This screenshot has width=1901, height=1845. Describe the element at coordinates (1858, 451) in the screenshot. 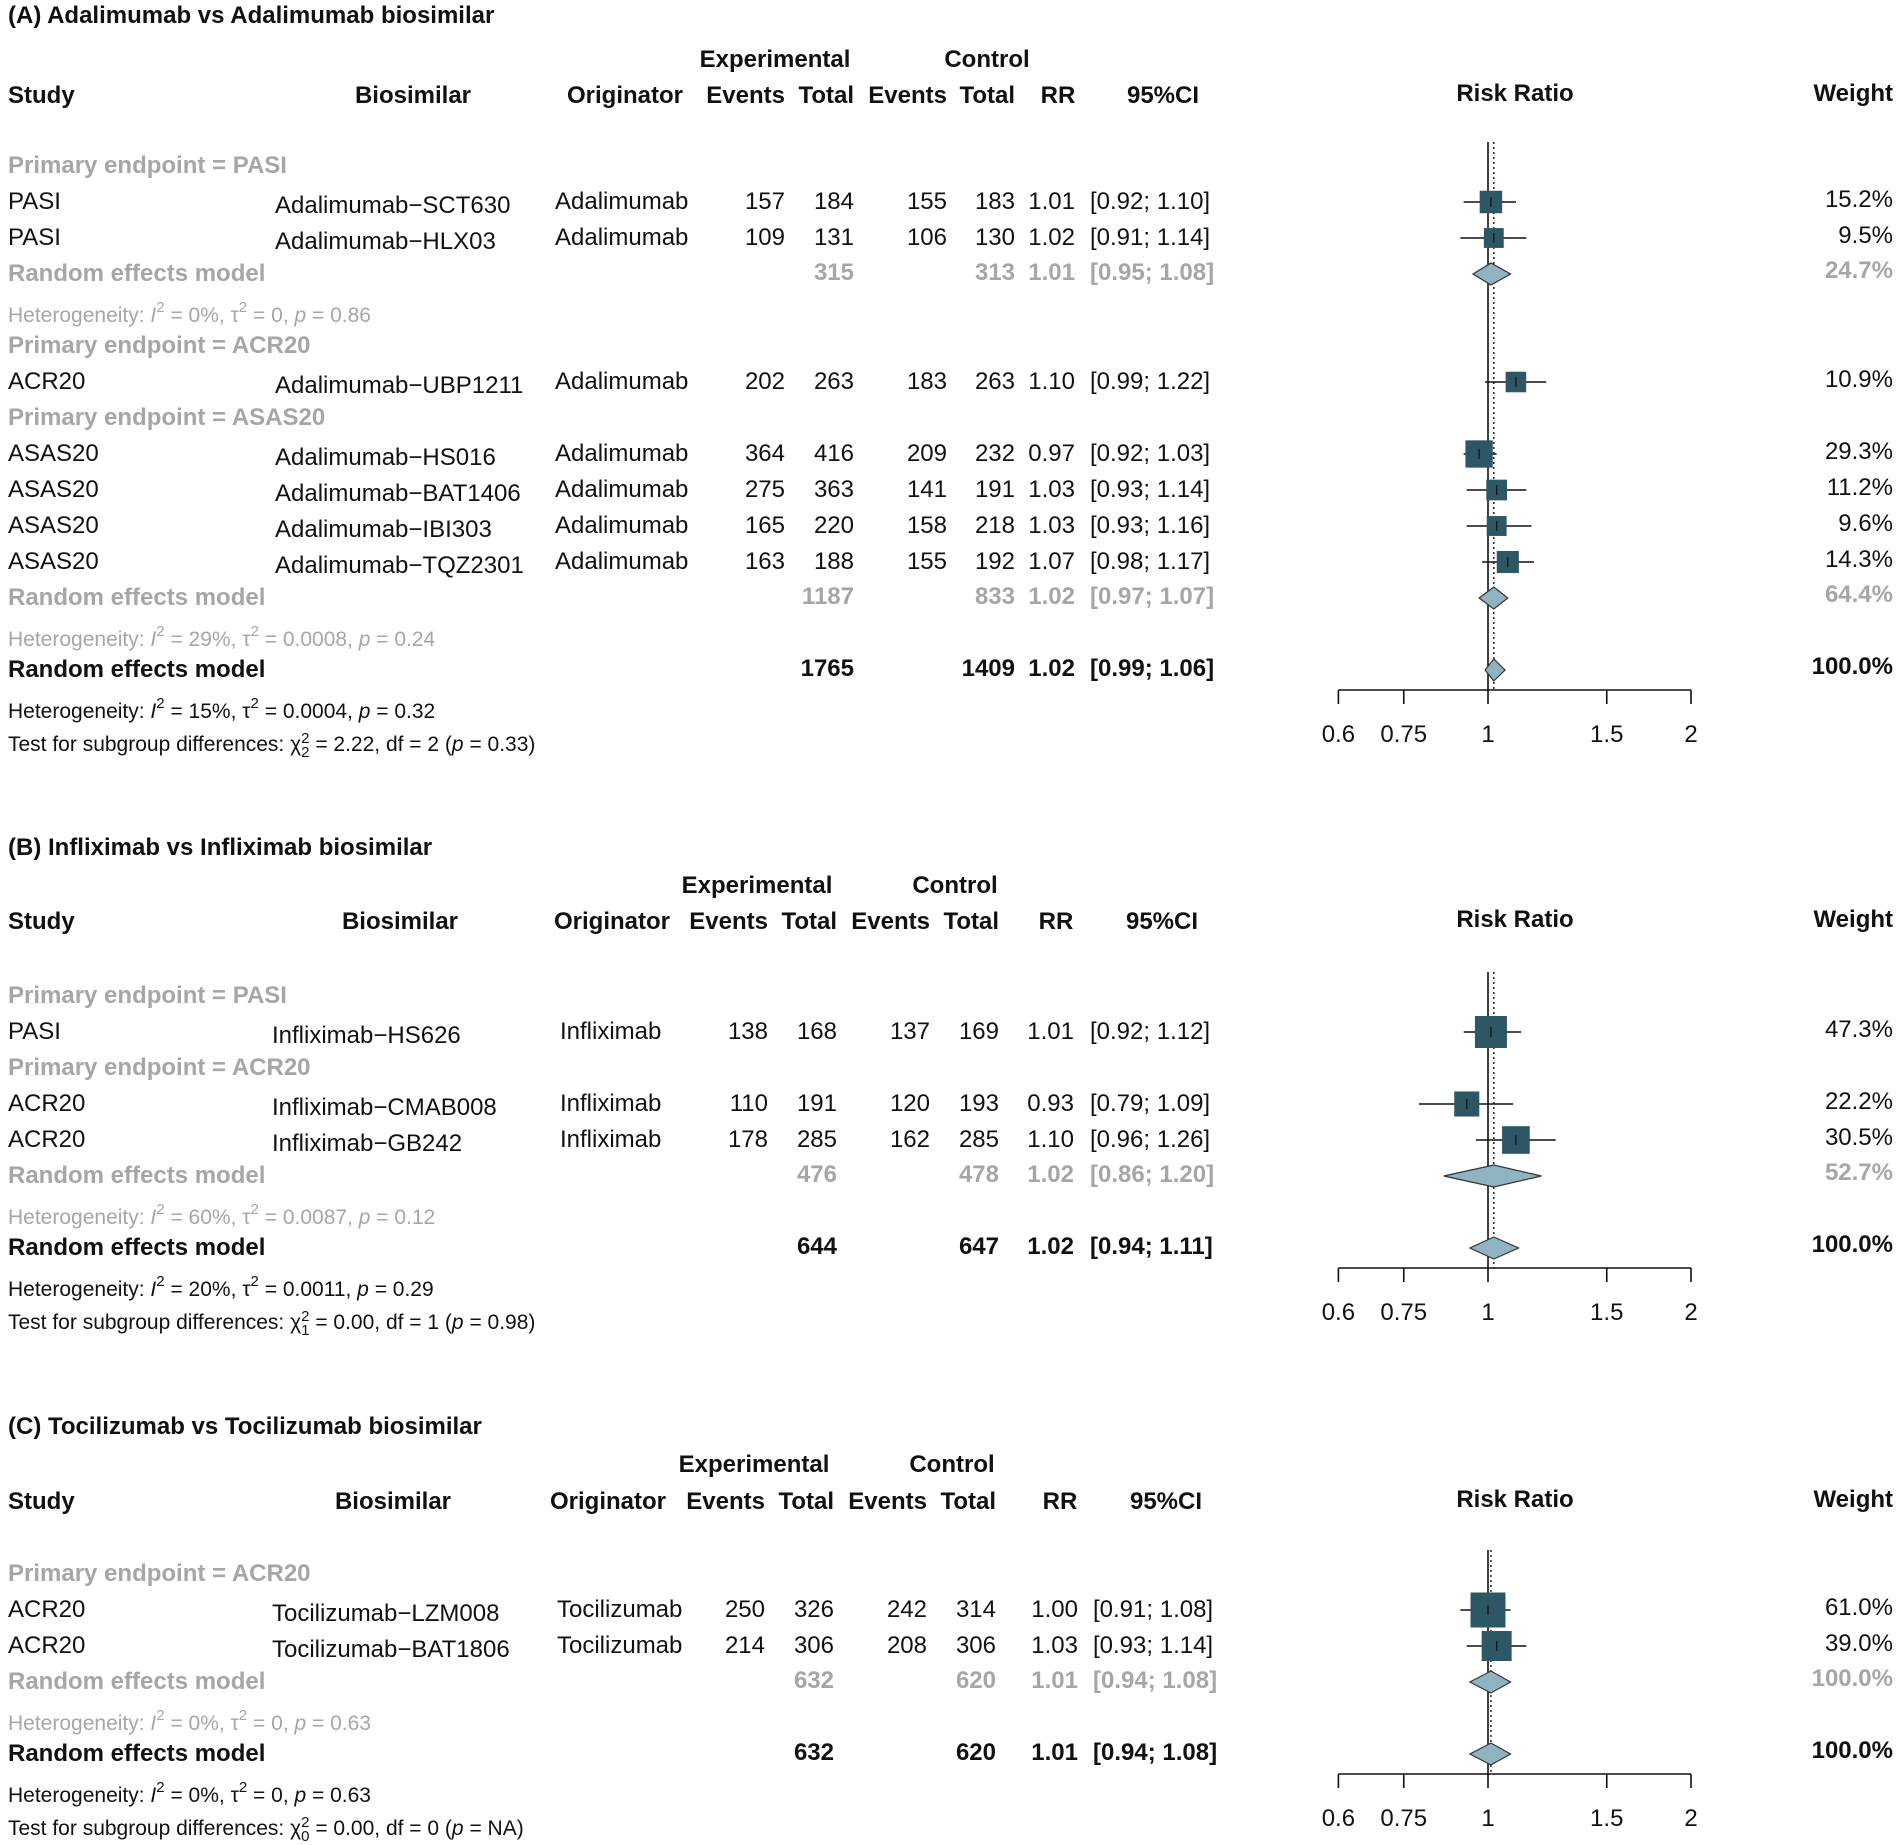

I see `study-weight: 29.3%` at that location.